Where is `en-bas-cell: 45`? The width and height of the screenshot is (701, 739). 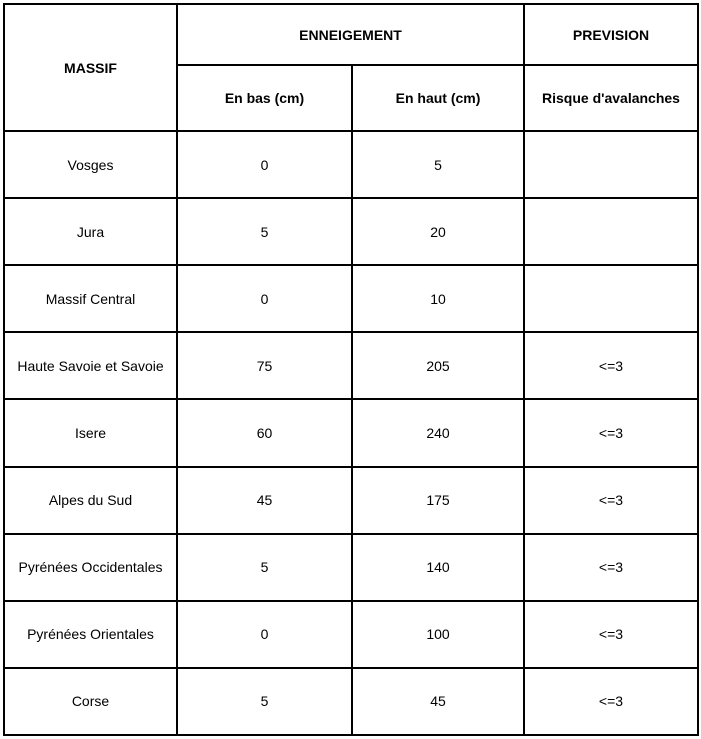
en-bas-cell: 45 is located at coordinates (264, 500).